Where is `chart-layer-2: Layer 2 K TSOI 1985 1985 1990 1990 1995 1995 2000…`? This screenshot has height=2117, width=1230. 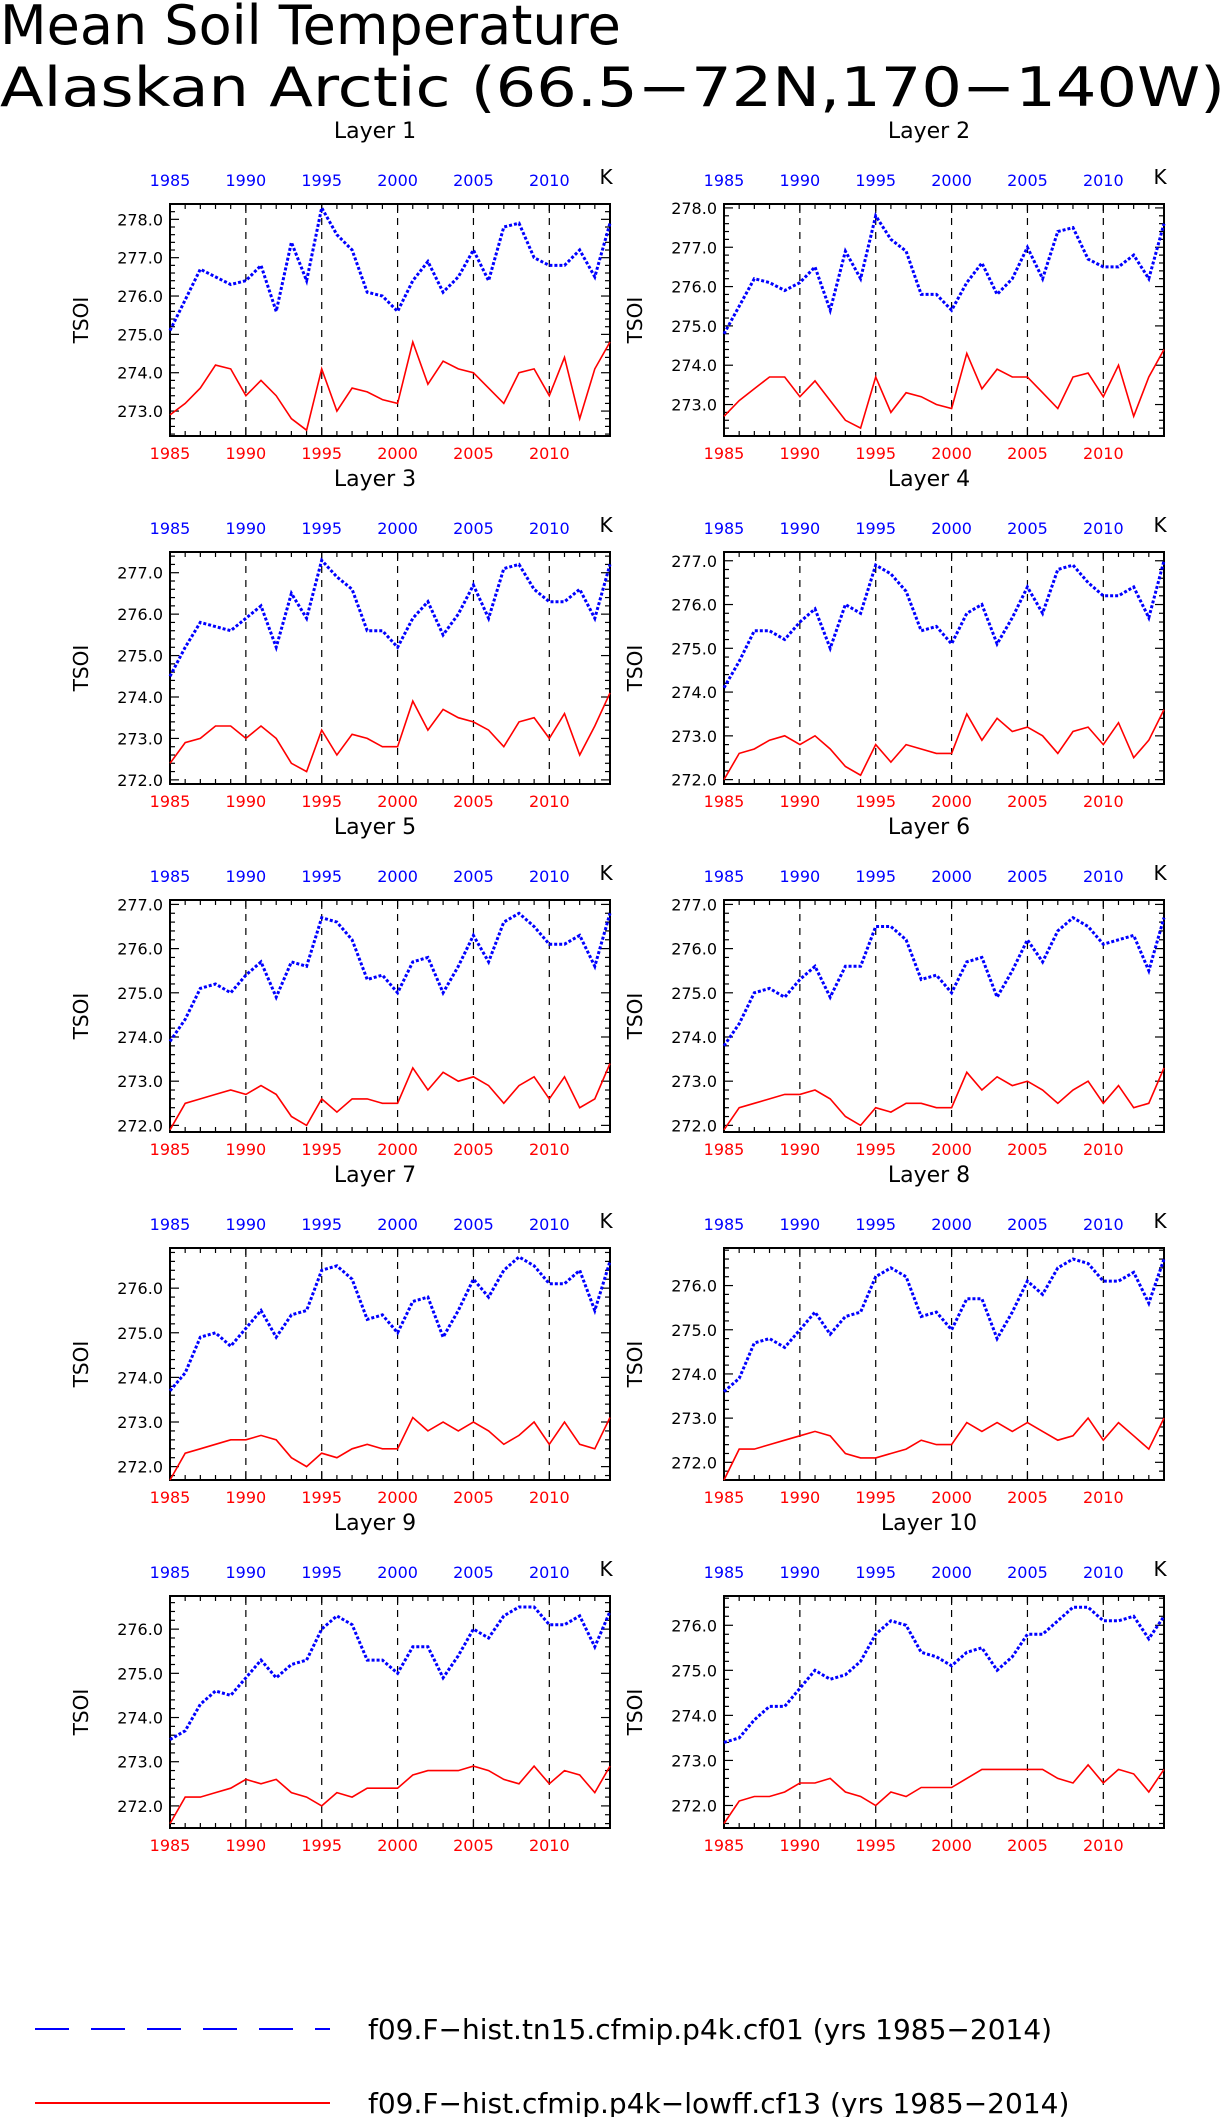
chart-layer-2: Layer 2 K TSOI 1985 1985 1990 1990 1995 1995 2000… is located at coordinates (895, 291).